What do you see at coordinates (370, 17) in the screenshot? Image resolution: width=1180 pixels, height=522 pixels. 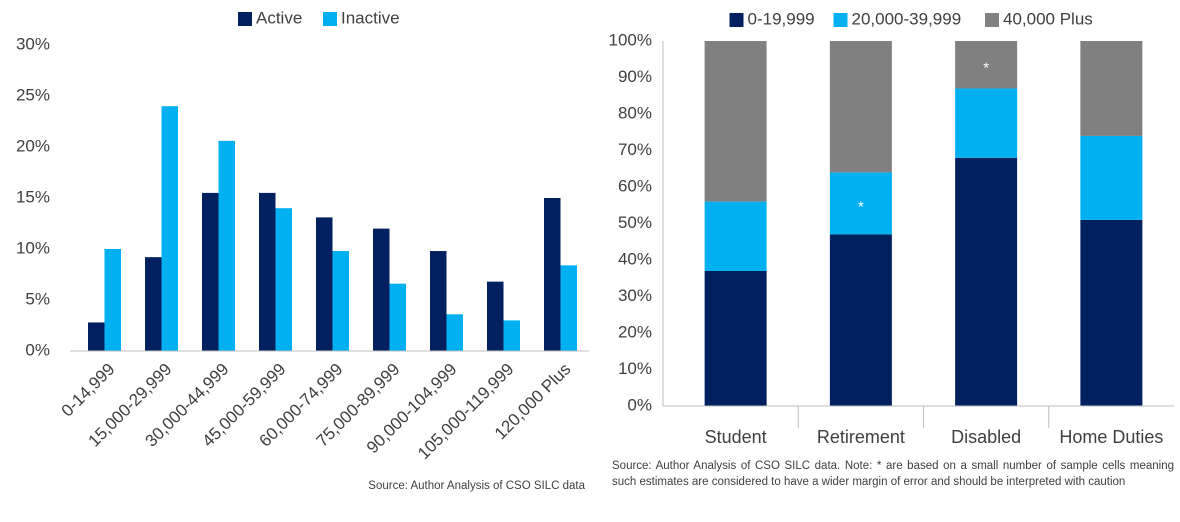 I see `legend-label: Inactive` at bounding box center [370, 17].